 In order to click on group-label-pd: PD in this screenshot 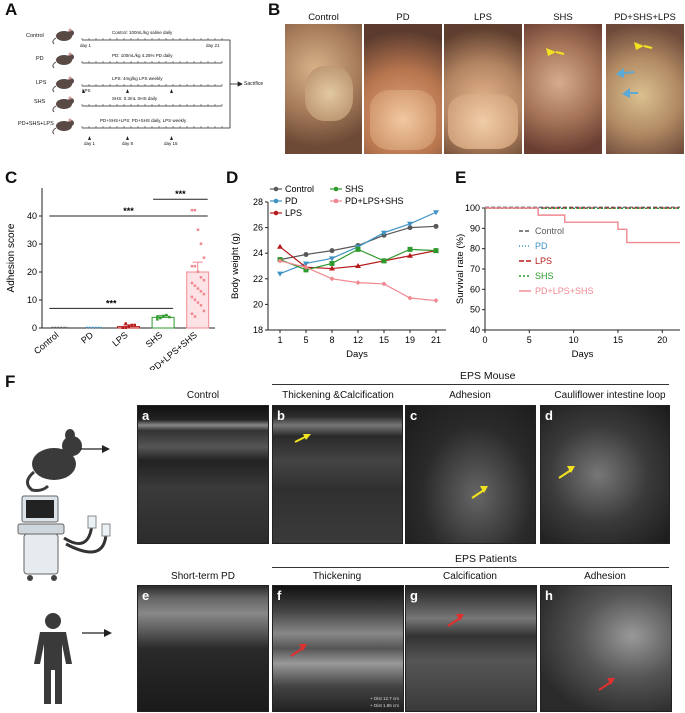, I will do `click(40, 59)`.